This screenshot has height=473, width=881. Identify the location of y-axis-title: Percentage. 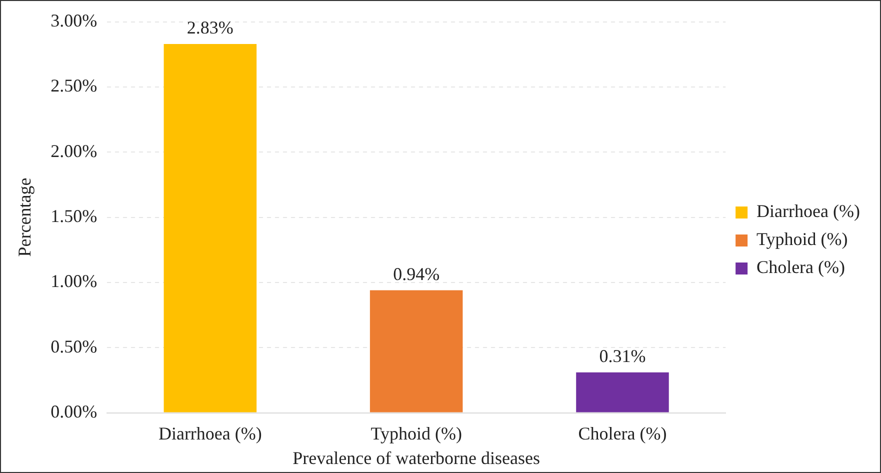
(24, 217).